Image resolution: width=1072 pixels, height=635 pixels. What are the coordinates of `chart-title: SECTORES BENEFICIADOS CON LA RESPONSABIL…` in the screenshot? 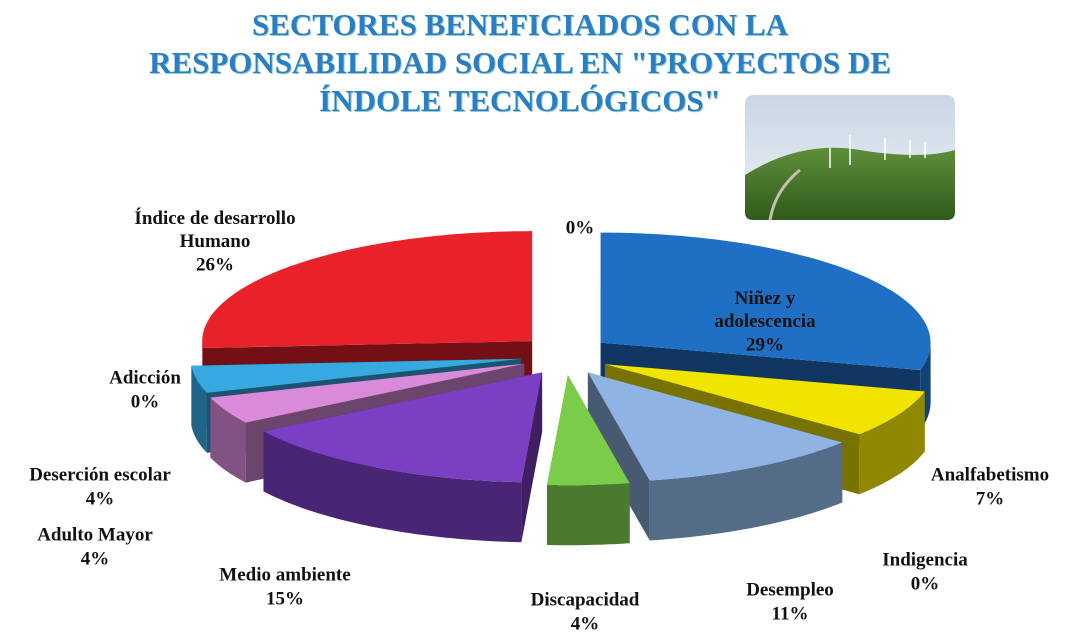 It's located at (520, 62).